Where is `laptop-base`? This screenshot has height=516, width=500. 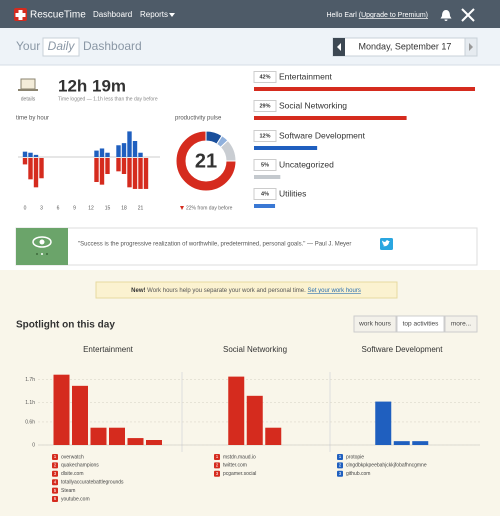
laptop-base is located at coordinates (28, 90).